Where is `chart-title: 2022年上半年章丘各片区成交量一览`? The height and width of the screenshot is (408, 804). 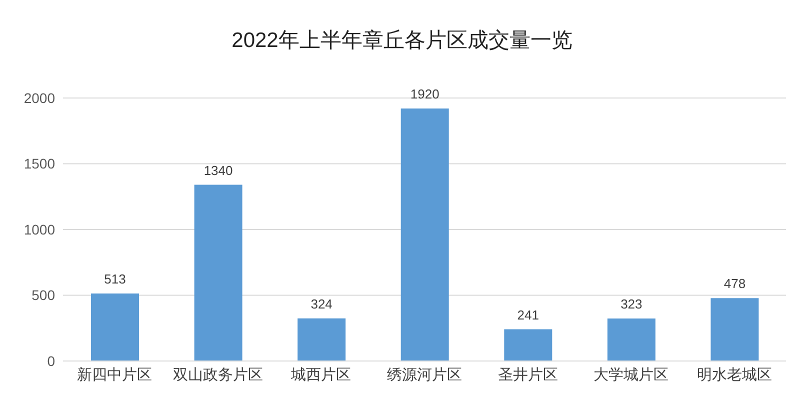 chart-title: 2022年上半年章丘各片区成交量一览 is located at coordinates (402, 41).